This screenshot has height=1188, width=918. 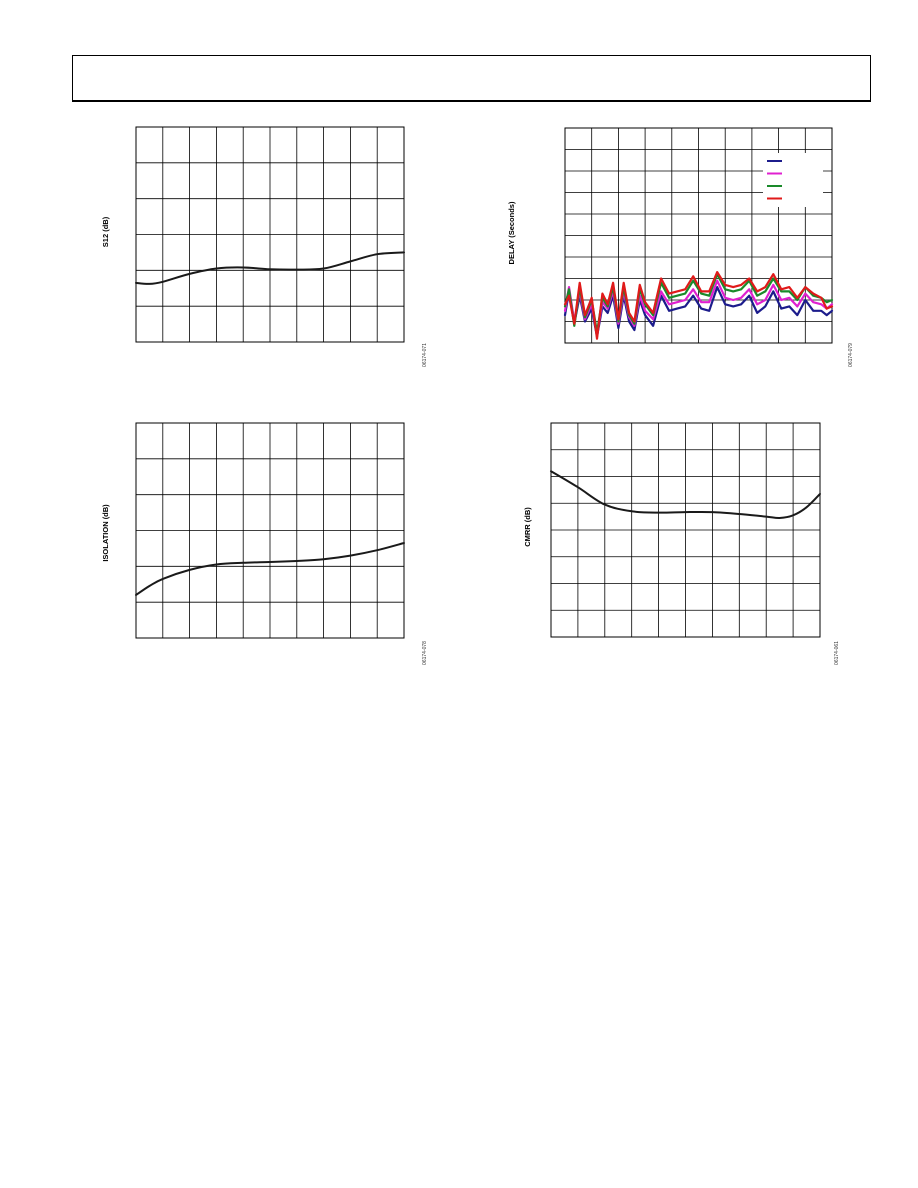 I want to click on y-axis-label: DELAY (Seconds), so click(x=511, y=232).